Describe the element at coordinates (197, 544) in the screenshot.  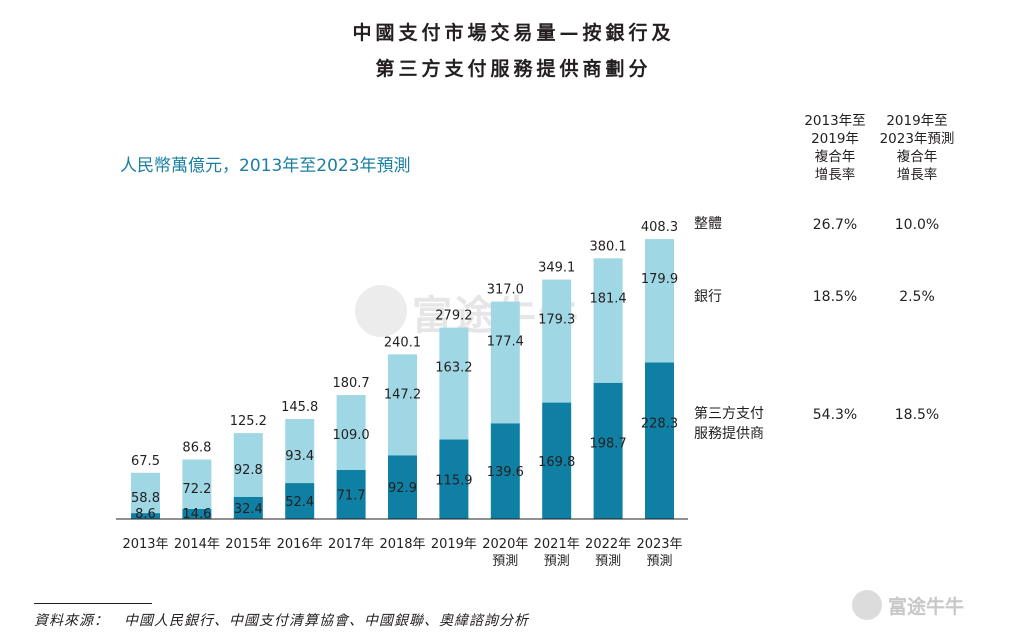
I see `x-tick-label: 2014年` at that location.